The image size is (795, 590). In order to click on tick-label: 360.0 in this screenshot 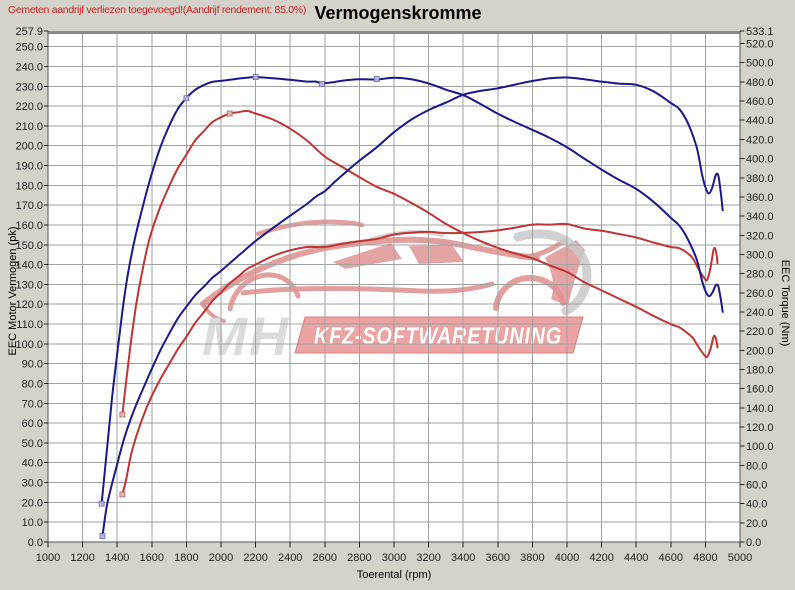, I will do `click(760, 198)`.